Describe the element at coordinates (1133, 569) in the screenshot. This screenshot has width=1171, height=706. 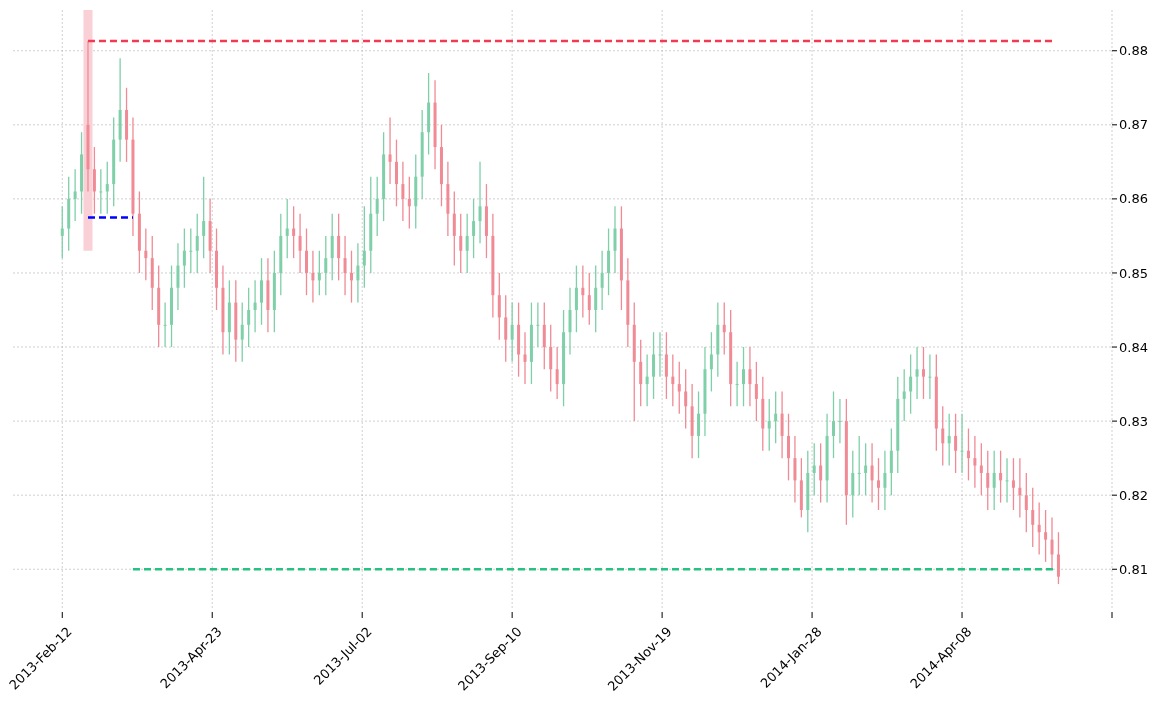
I see `y-tick-label: 0.81` at that location.